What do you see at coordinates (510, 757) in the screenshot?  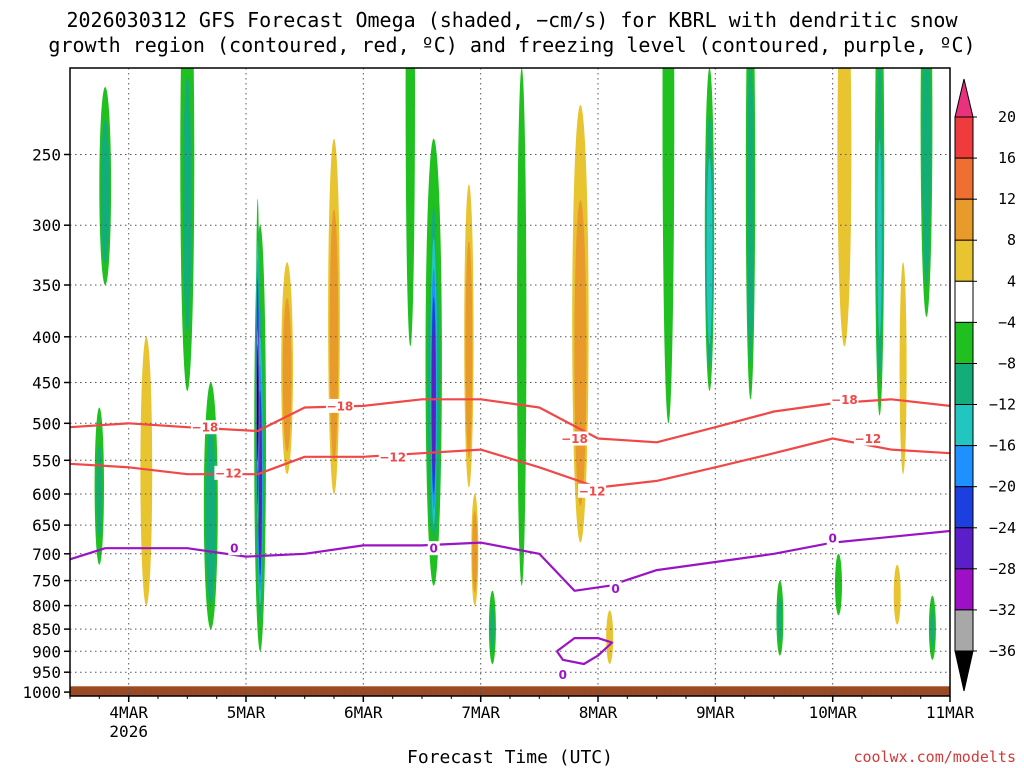 I see `x-axis-label: Forecast Time (UTC)` at bounding box center [510, 757].